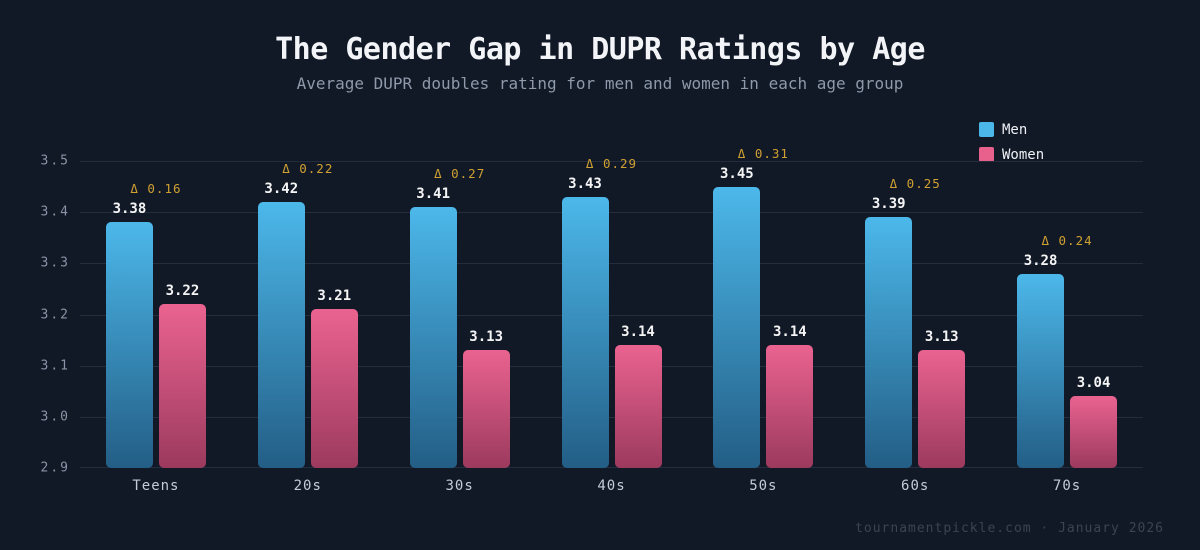  What do you see at coordinates (986, 129) in the screenshot?
I see `men-color-swatch` at bounding box center [986, 129].